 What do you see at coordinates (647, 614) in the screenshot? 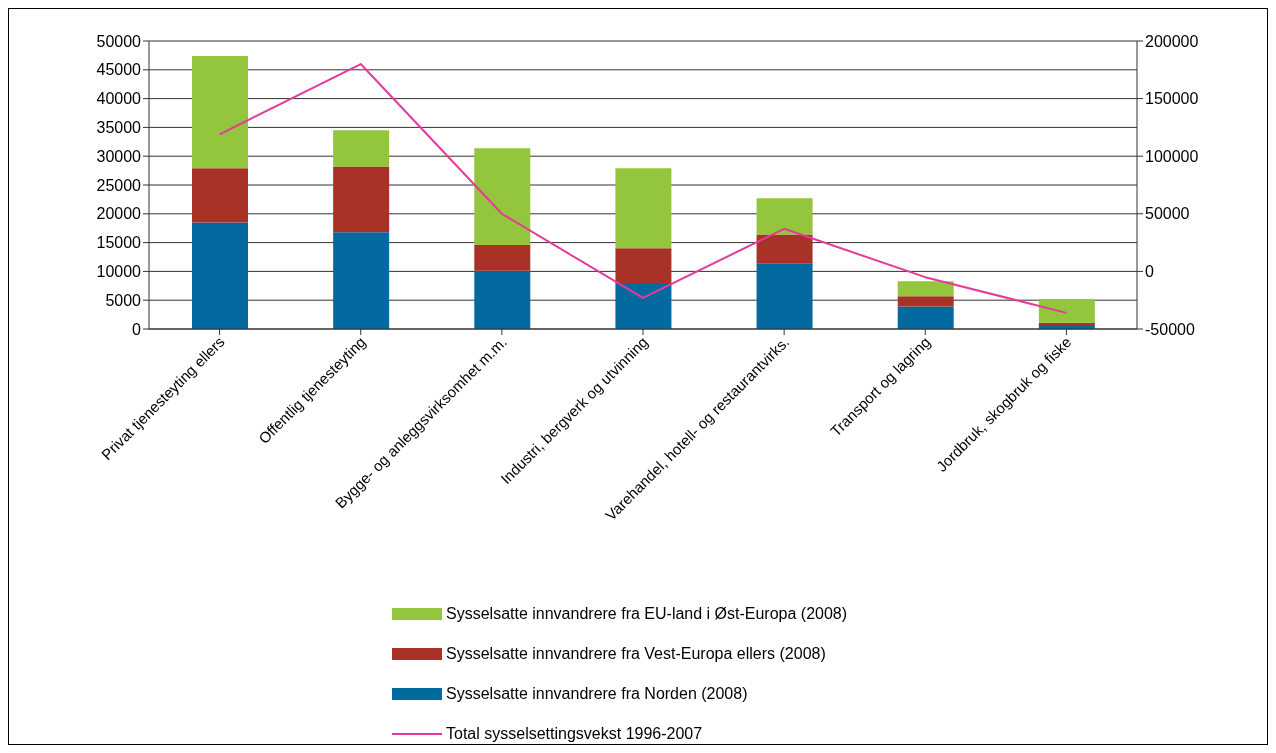
I see `legend-label: Sysselsatte innvandrere fra EU-land i Øst-Europa (2008)` at bounding box center [647, 614].